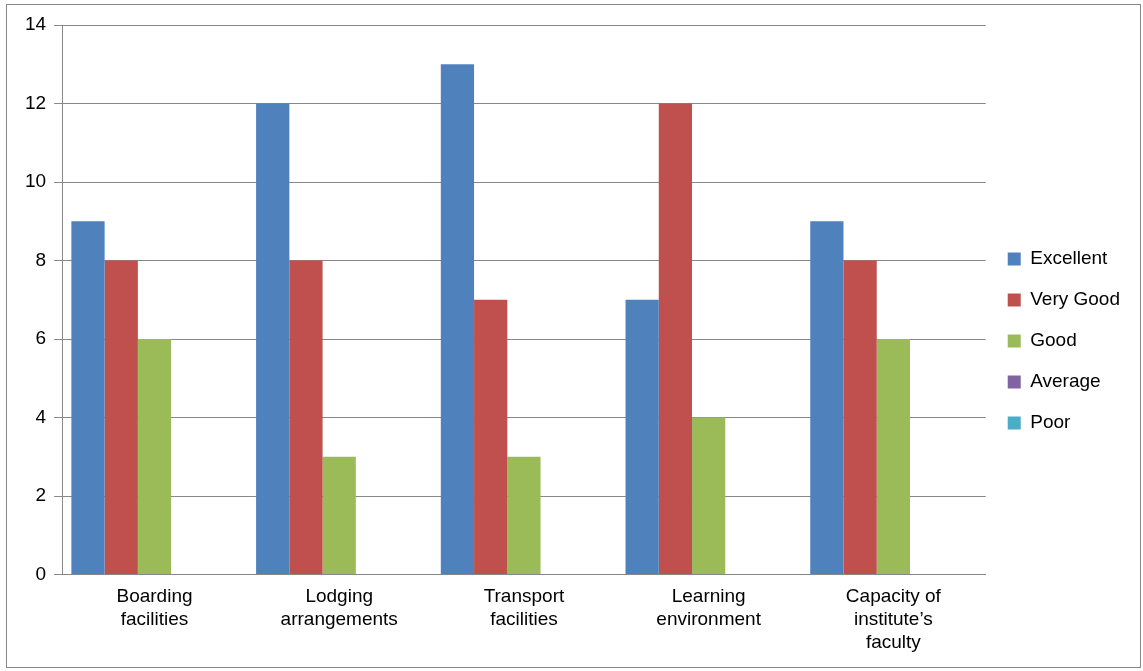 Image resolution: width=1143 pixels, height=671 pixels. I want to click on x-tick-label: Learning environment, so click(709, 607).